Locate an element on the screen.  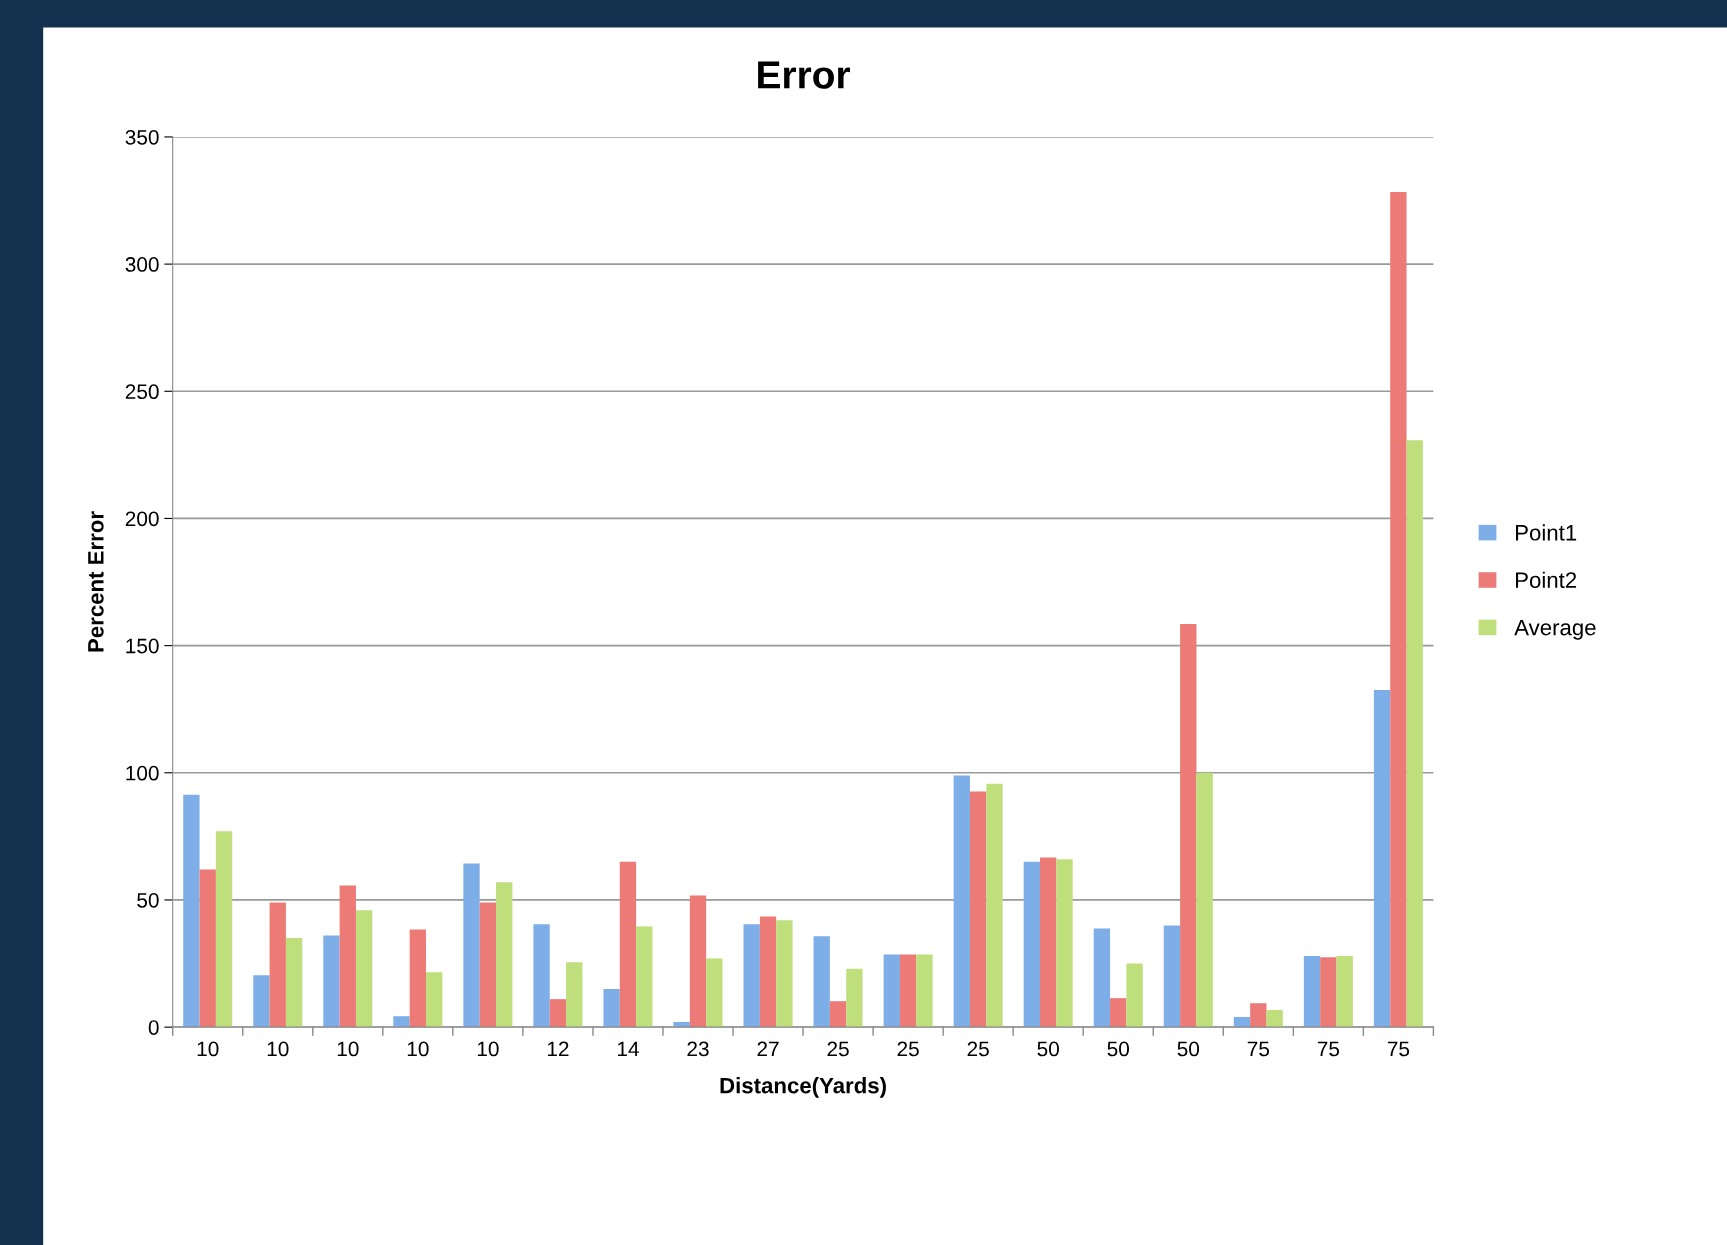
x-tick-label: 27 is located at coordinates (768, 1049).